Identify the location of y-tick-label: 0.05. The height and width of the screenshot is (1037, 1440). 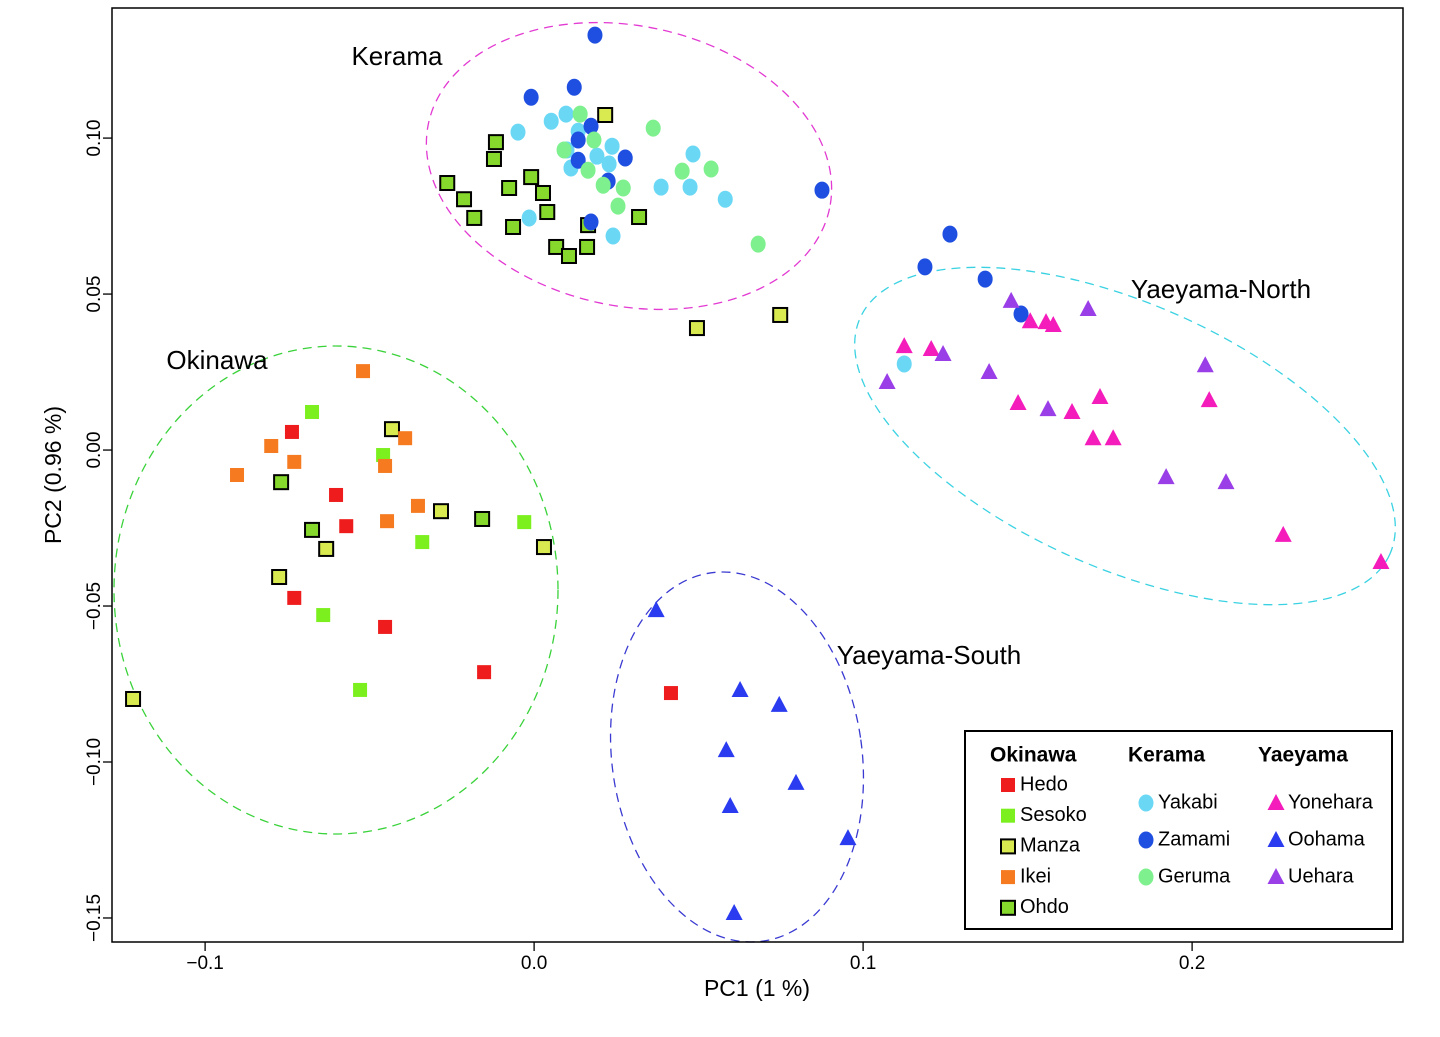
(94, 294).